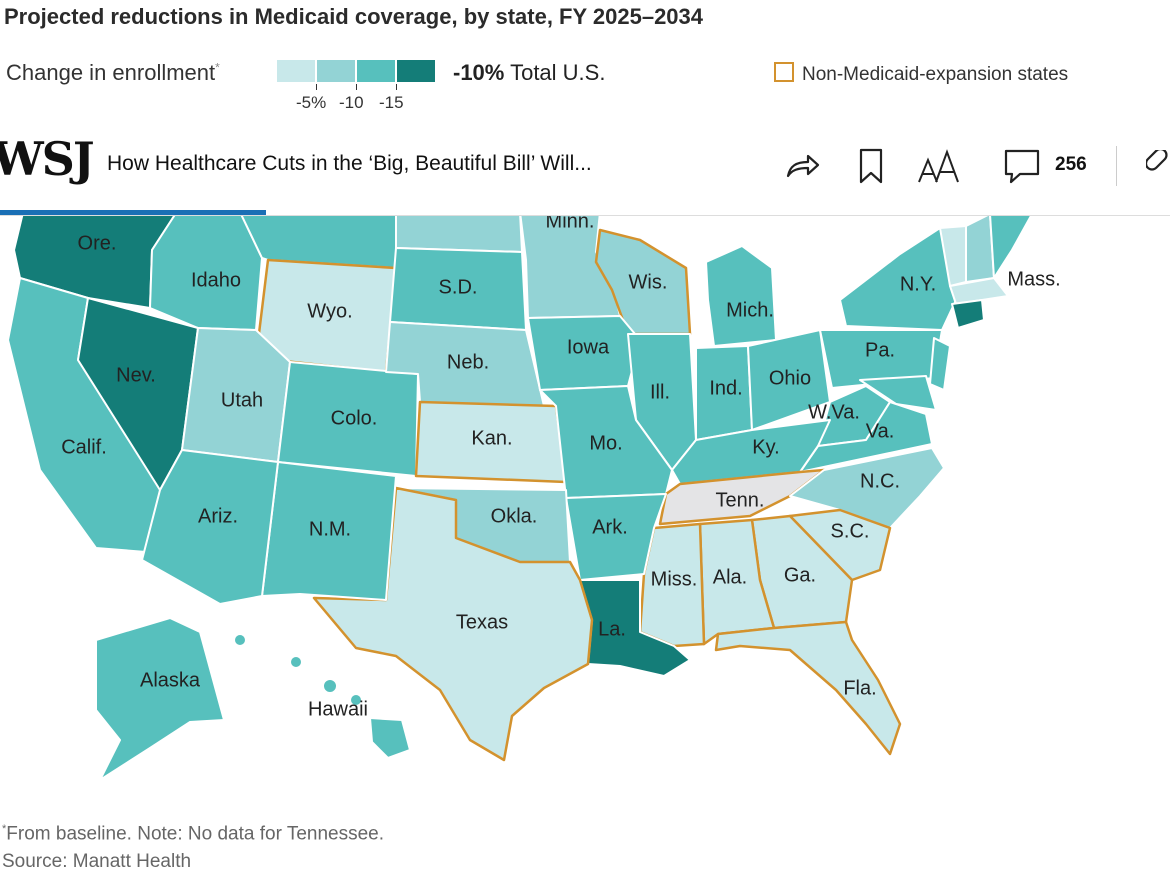 The image size is (1170, 881). I want to click on state-label-ariz: Ariz., so click(218, 516).